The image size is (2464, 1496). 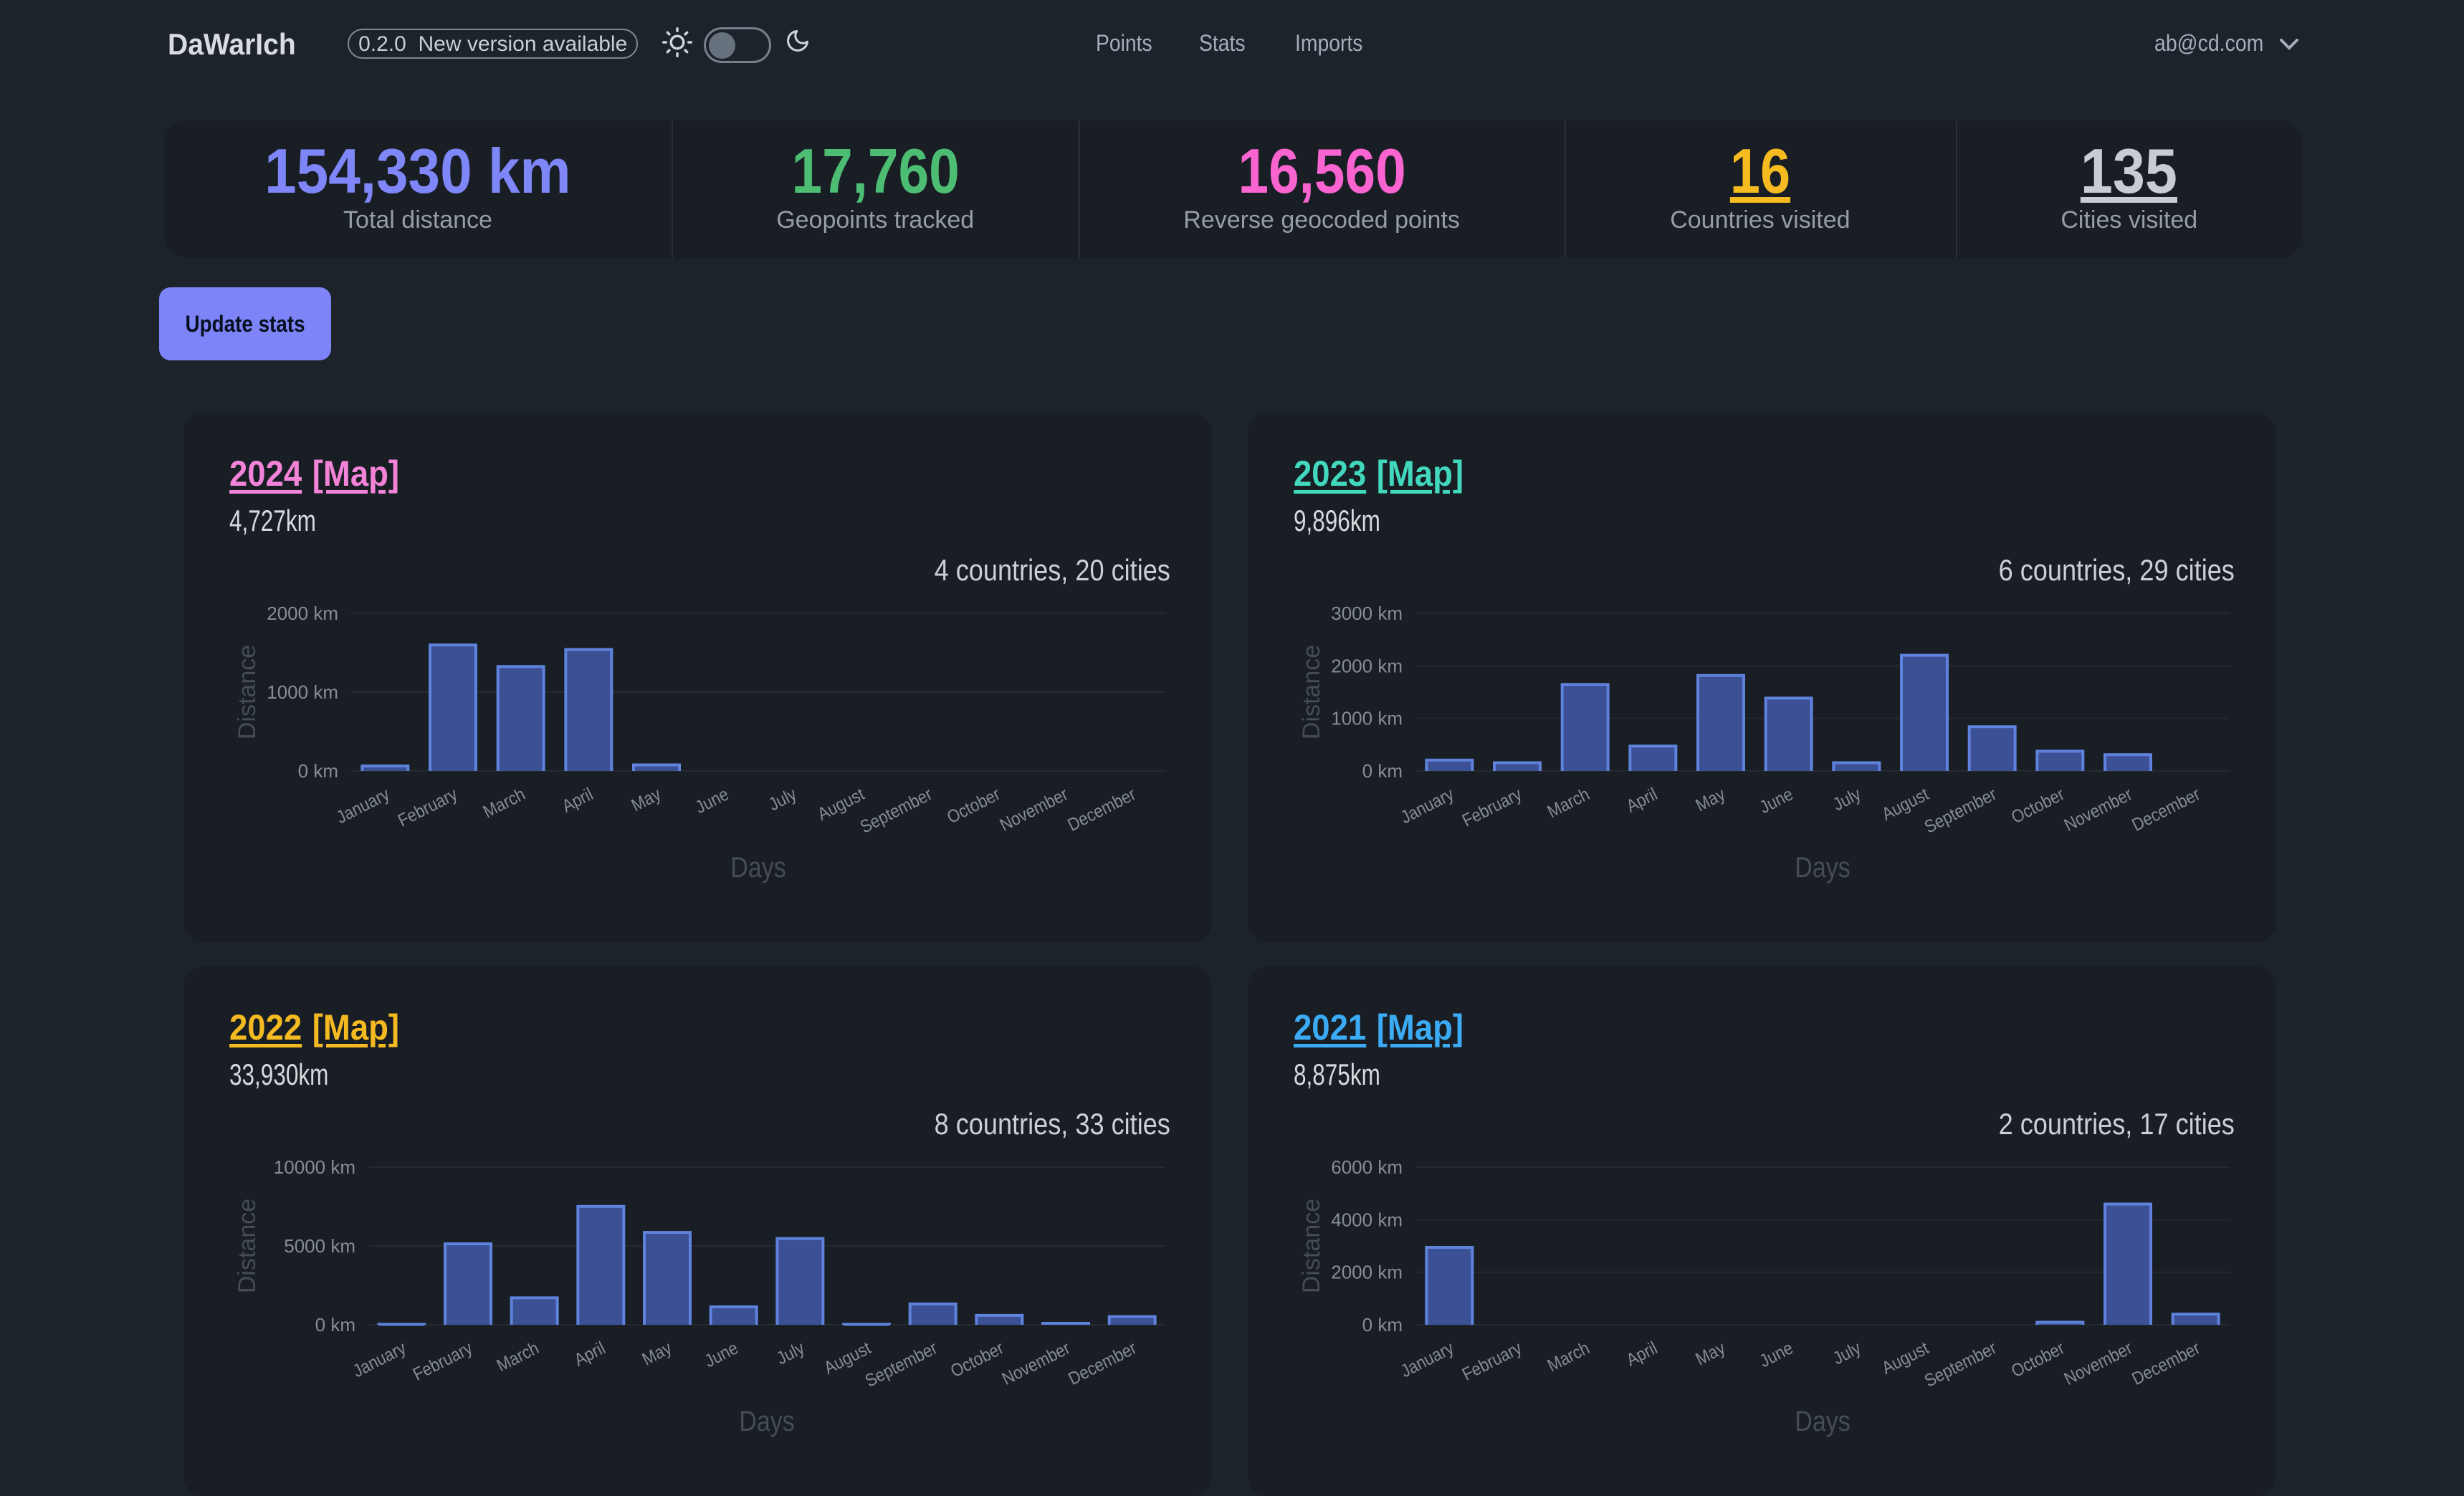 I want to click on svg-text: 4000 km, so click(x=1367, y=1219).